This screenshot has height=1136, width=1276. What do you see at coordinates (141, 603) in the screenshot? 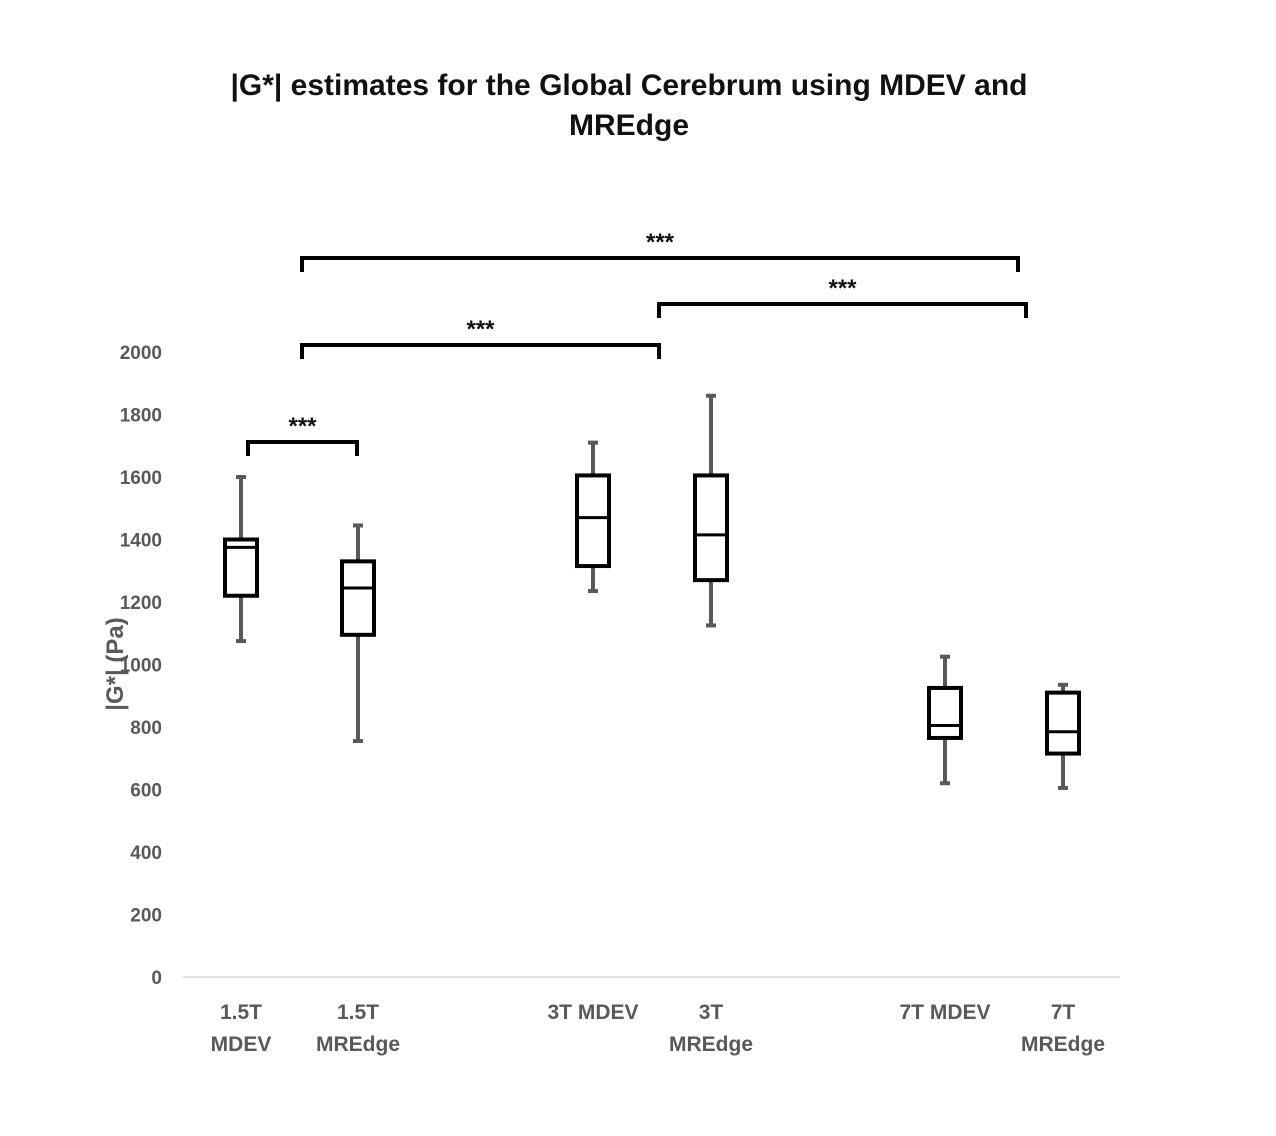
I see `y-tick-label: 1200` at bounding box center [141, 603].